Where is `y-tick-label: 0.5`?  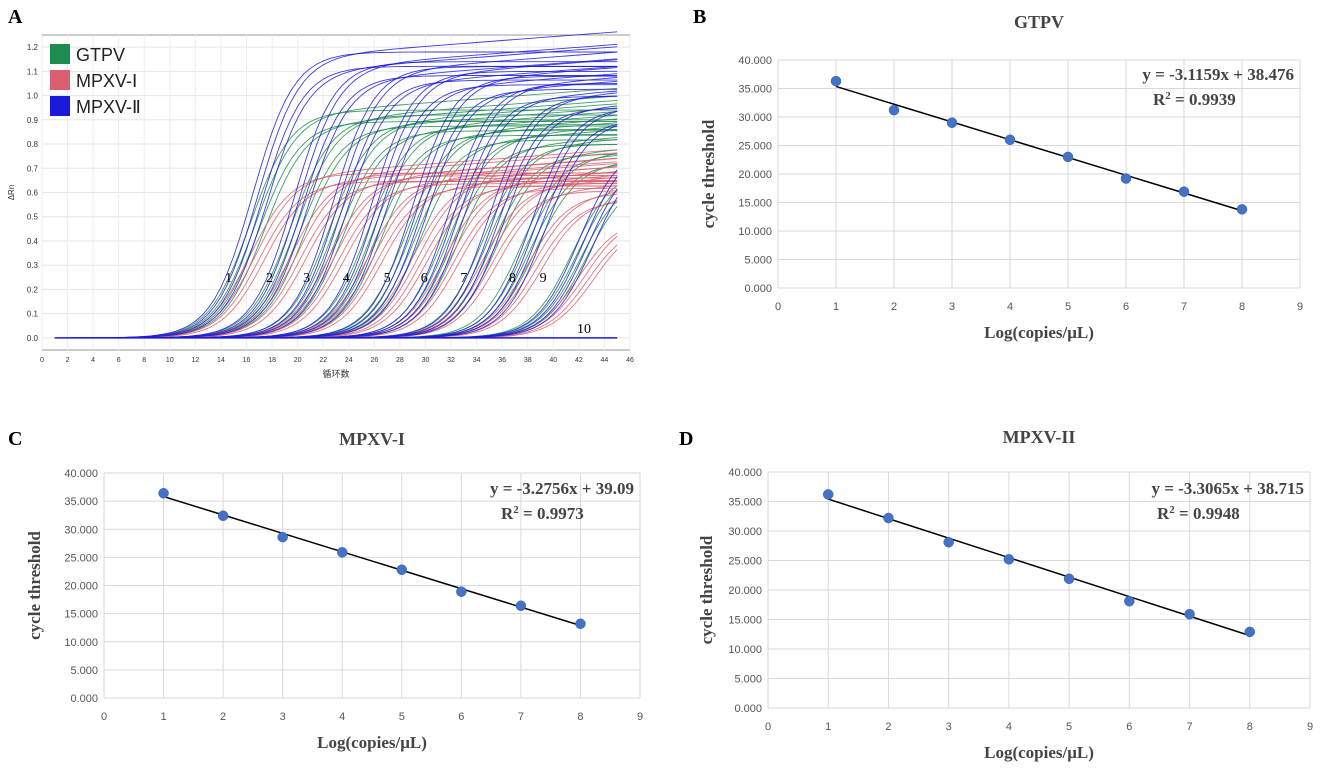
y-tick-label: 0.5 is located at coordinates (33, 217).